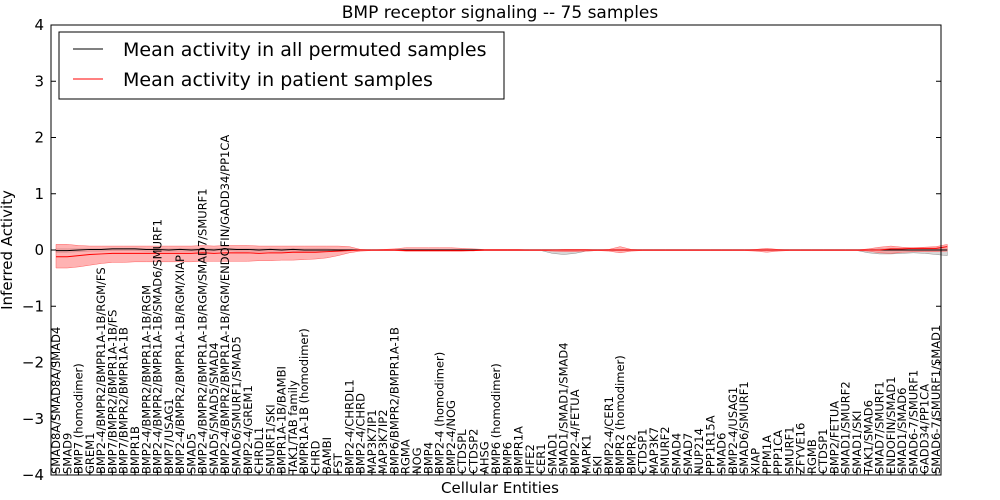 The width and height of the screenshot is (1000, 500). Describe the element at coordinates (722, 453) in the screenshot. I see `x-tick-label: SMAD6` at that location.